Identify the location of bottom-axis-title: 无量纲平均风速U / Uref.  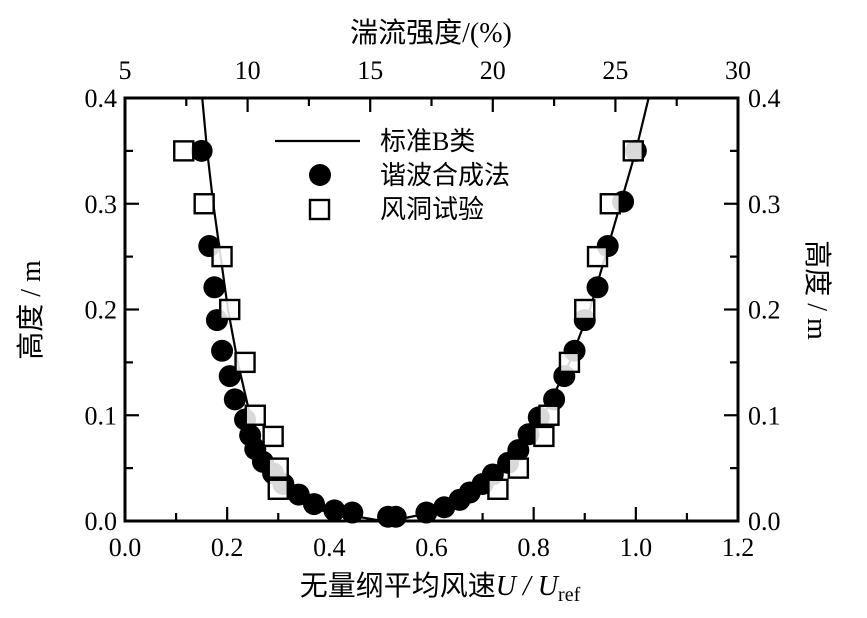
(440, 588).